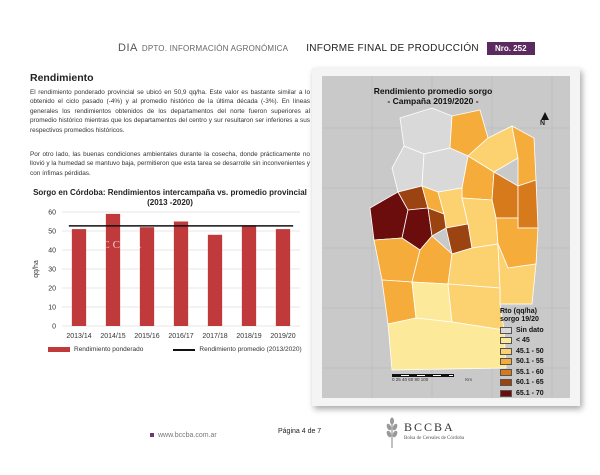 Image resolution: width=600 pixels, height=475 pixels. I want to click on legend-label: 55.1 - 60, so click(530, 372).